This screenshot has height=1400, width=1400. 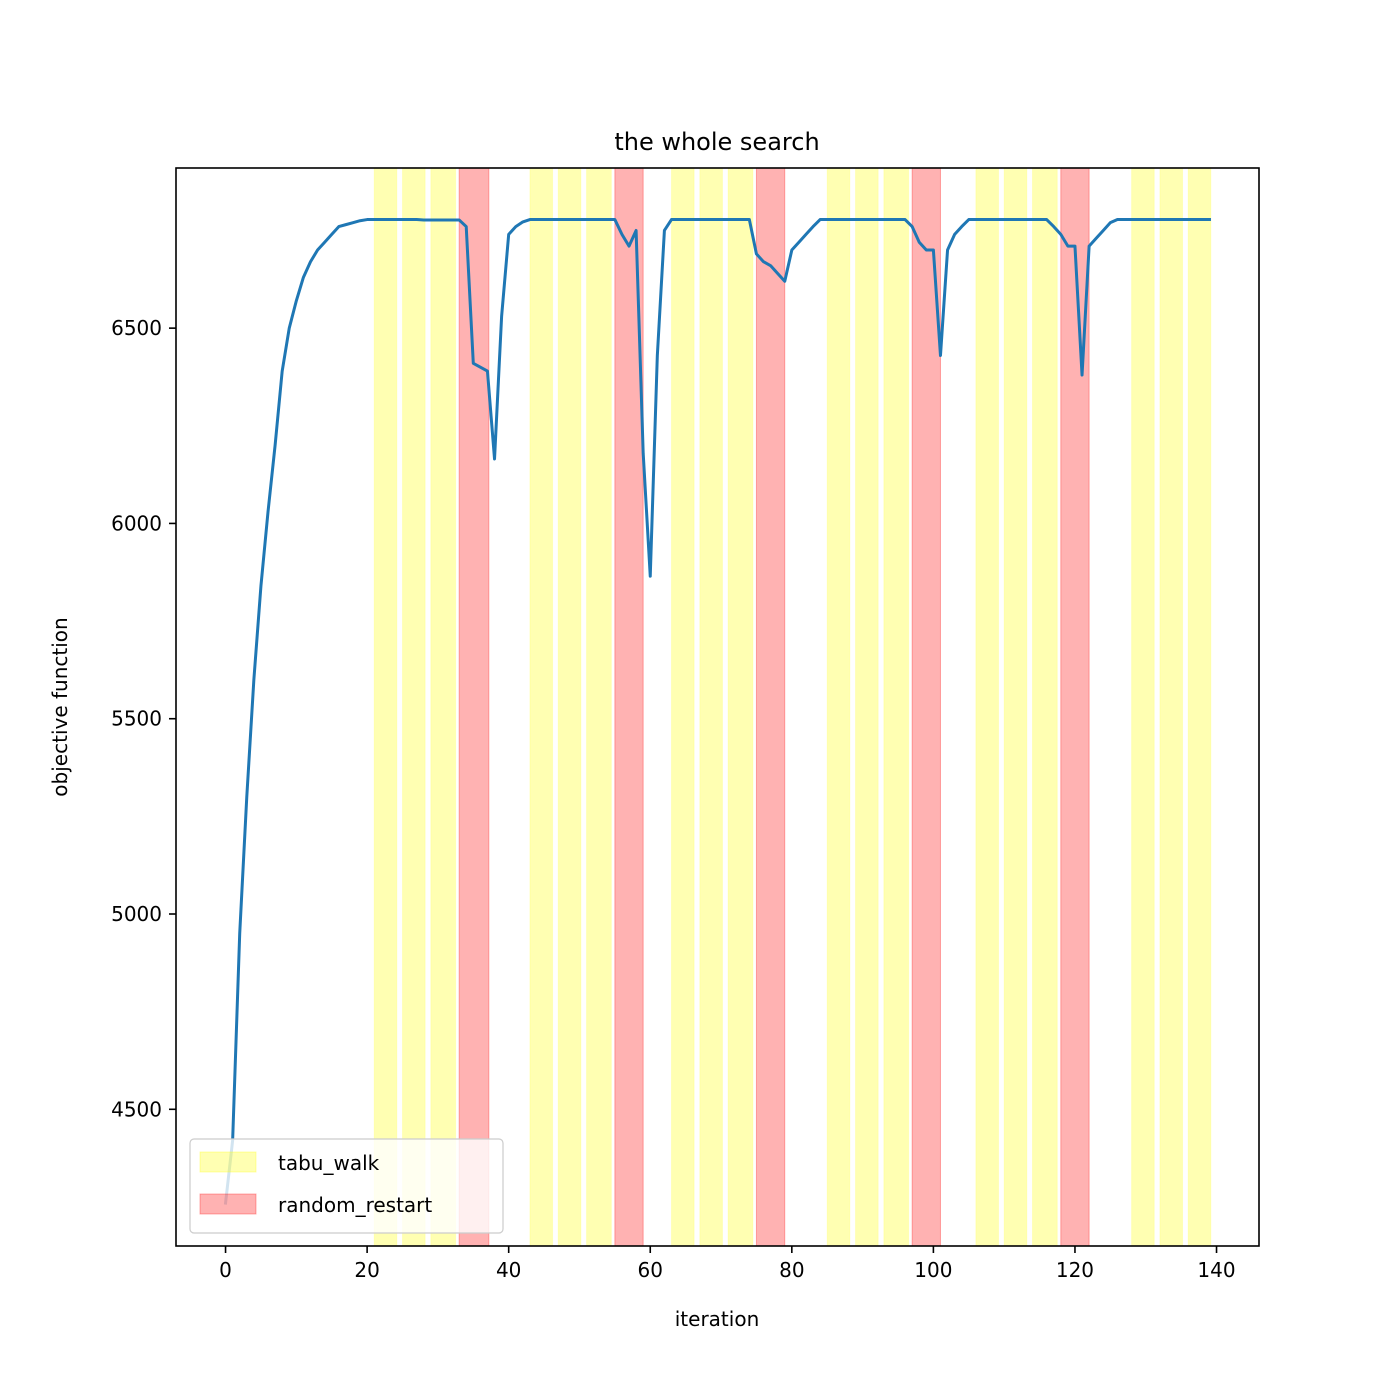 What do you see at coordinates (366, 1270) in the screenshot?
I see `x-tick-label: 20` at bounding box center [366, 1270].